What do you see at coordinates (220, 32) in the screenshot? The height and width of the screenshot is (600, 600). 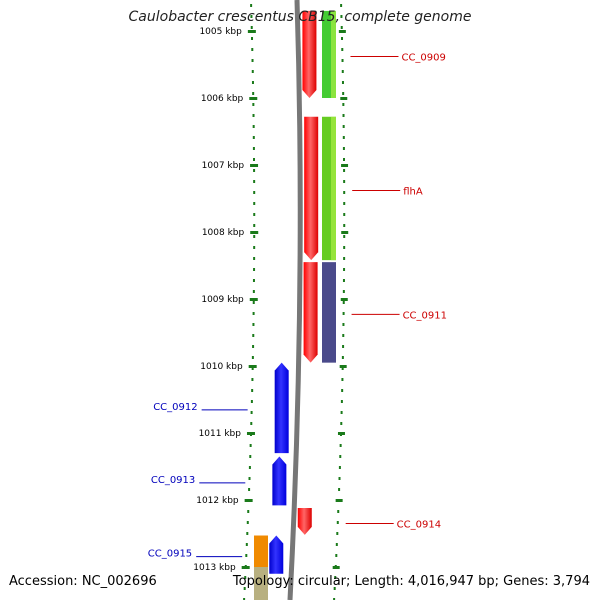 I see `axis-tick-label: 1005 kbp` at bounding box center [220, 32].